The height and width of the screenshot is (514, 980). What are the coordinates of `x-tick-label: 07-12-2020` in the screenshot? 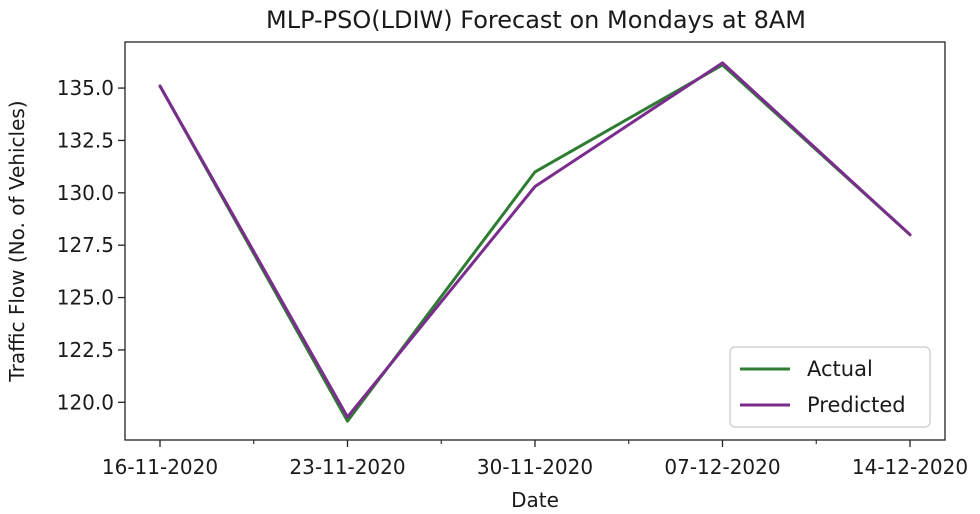 It's located at (722, 467).